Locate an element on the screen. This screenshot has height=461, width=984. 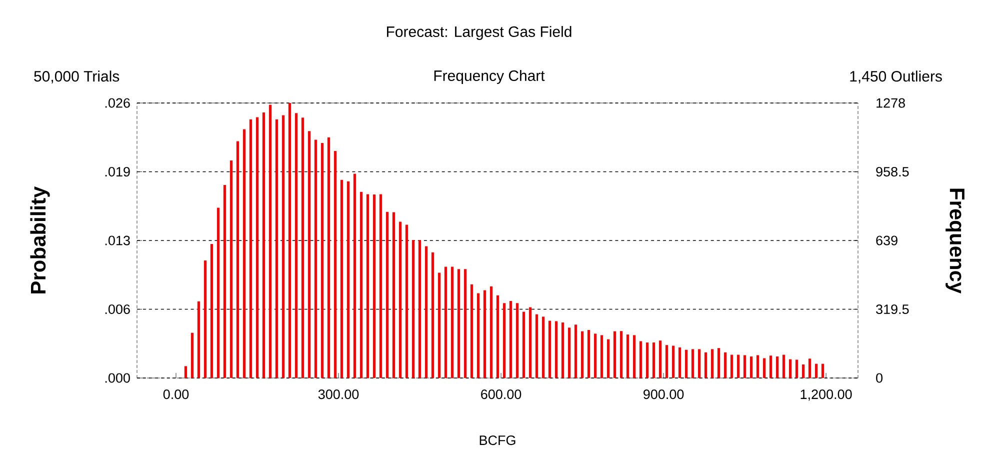
y2-axis-title: Frequency is located at coordinates (955, 241).